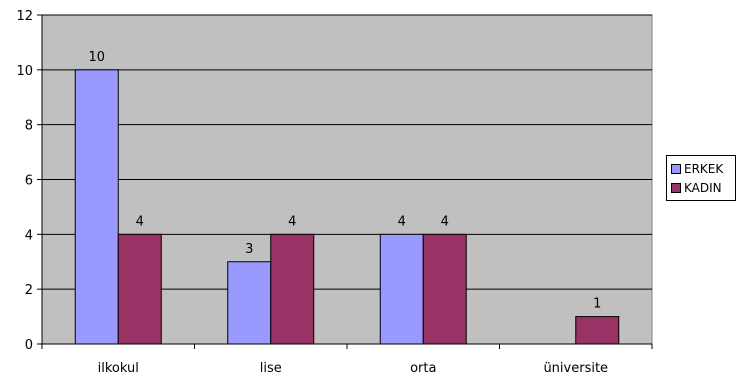  I want to click on x-tick-label-lise: lise, so click(271, 368).